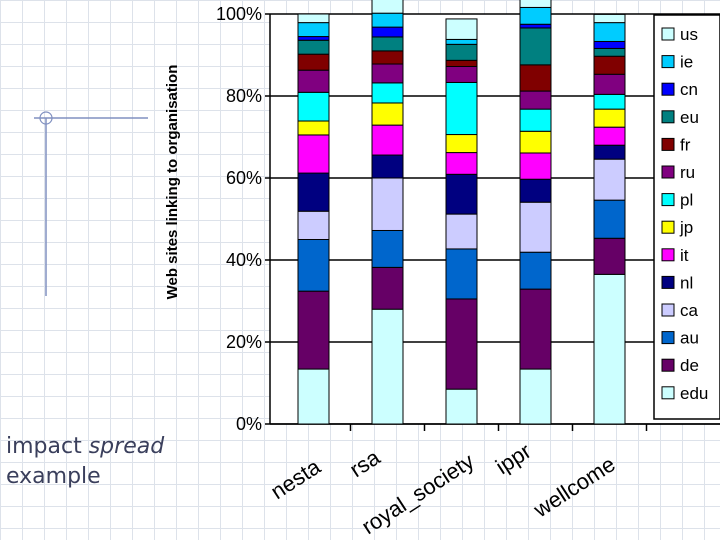  Describe the element at coordinates (44, 446) in the screenshot. I see `caption-prefix: impact` at that location.